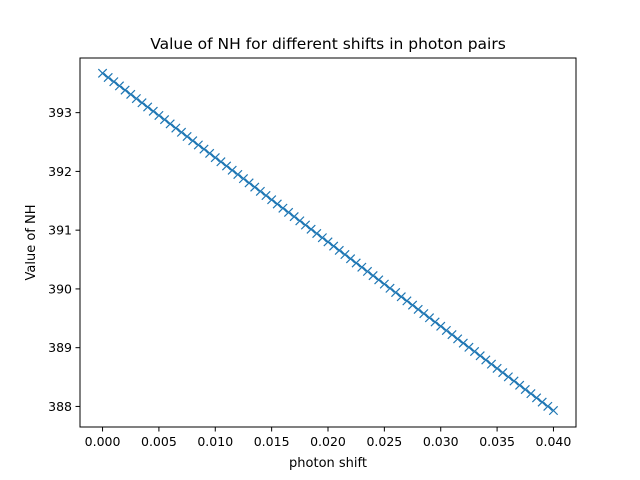 The height and width of the screenshot is (480, 640). Describe the element at coordinates (60, 171) in the screenshot. I see `y-tick-label: 392` at that location.